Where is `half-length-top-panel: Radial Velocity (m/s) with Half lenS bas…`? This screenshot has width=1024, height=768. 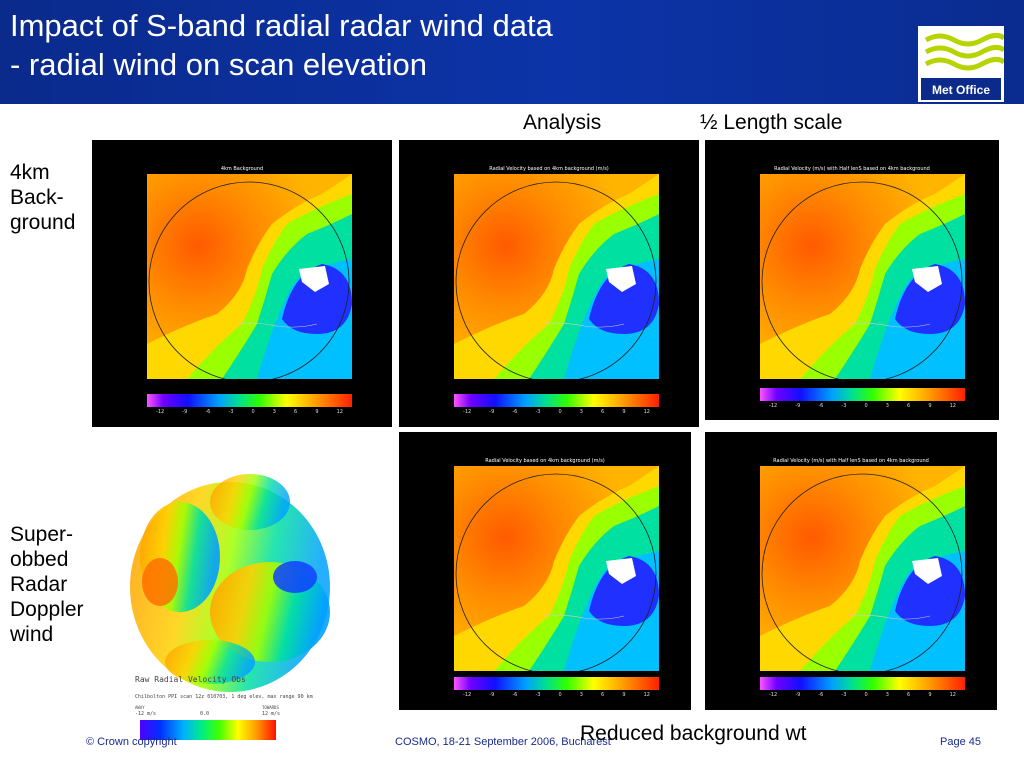 half-length-top-panel: Radial Velocity (m/s) with Half lenS bas… is located at coordinates (852, 280).